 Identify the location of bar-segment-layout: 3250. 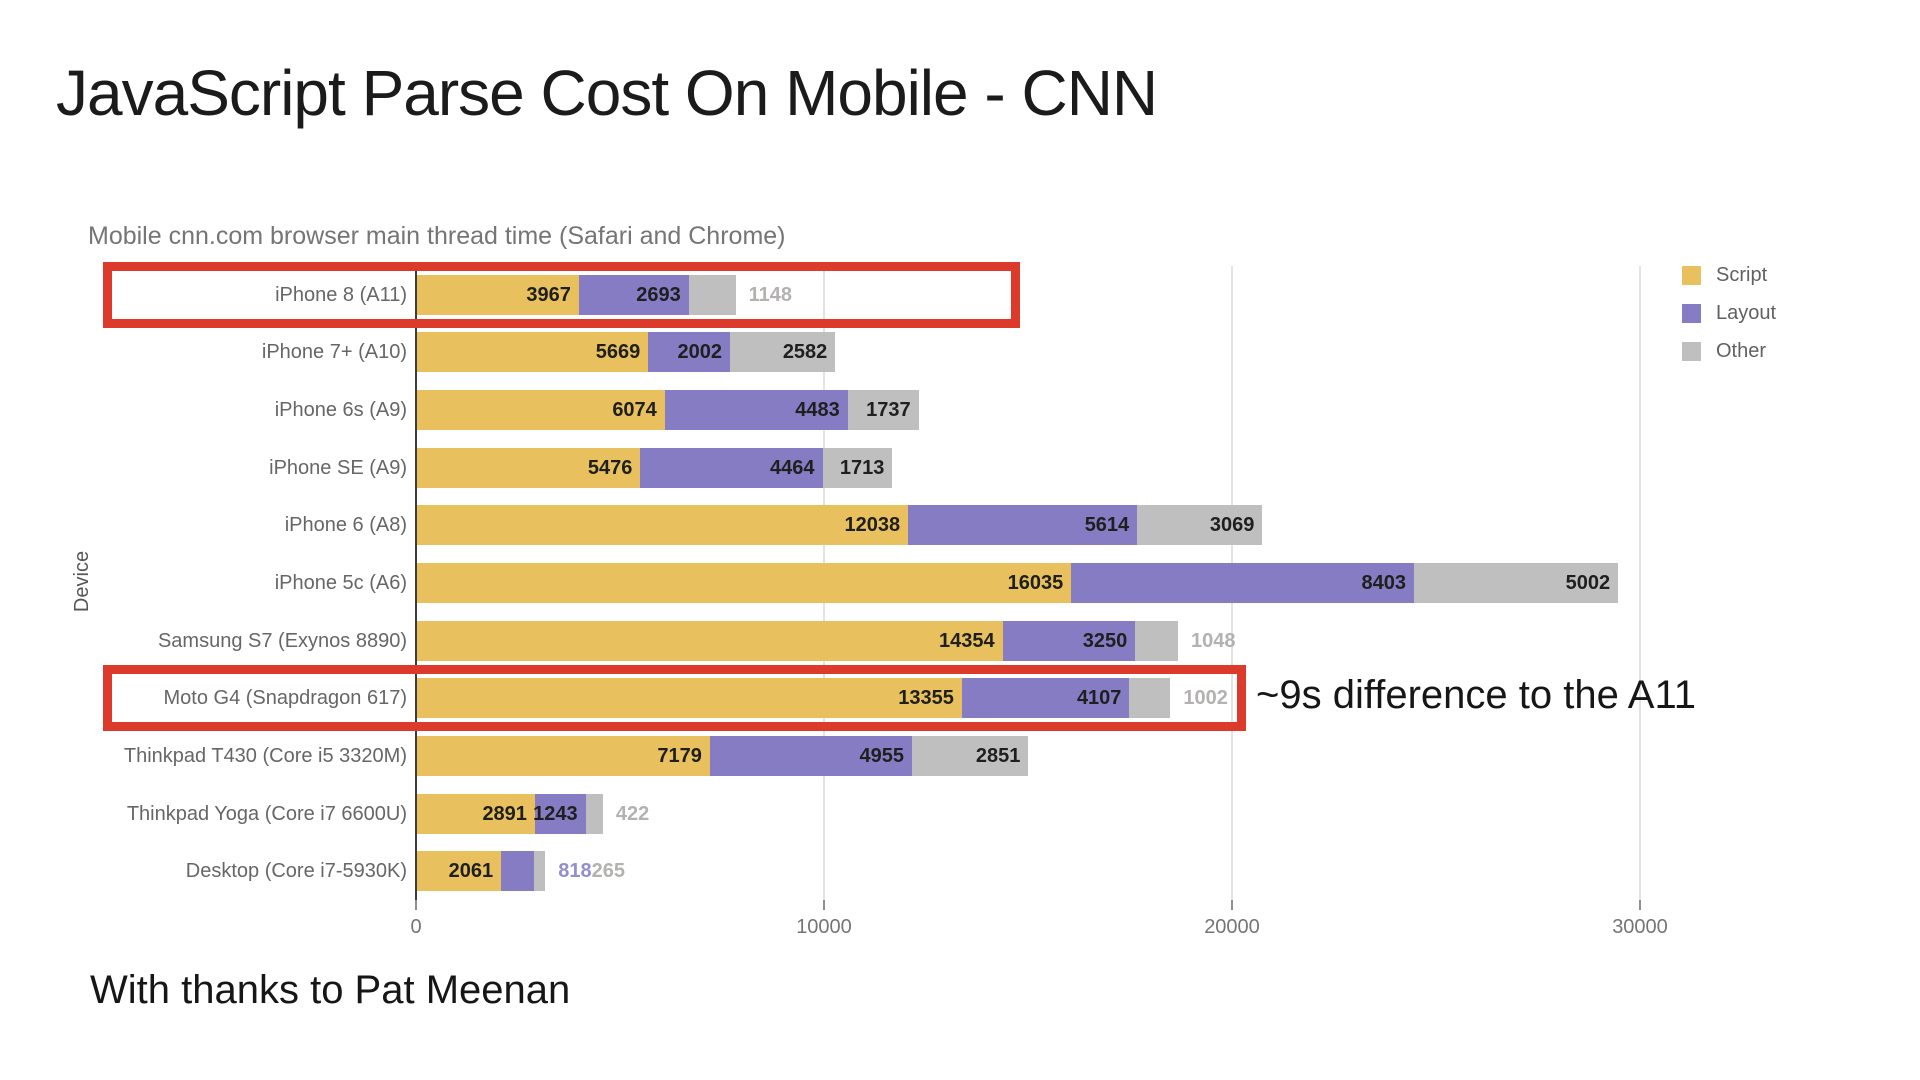
(1069, 640).